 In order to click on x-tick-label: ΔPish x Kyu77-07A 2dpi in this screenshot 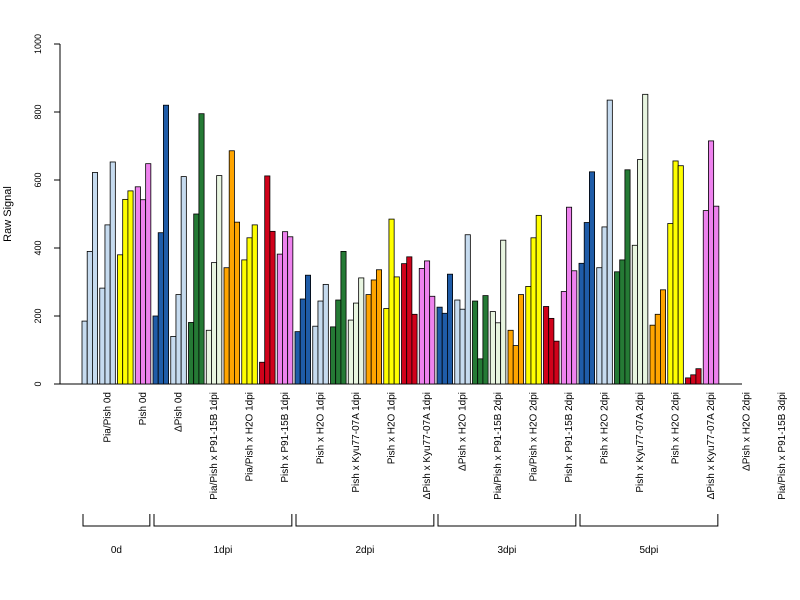, I will do `click(711, 445)`.